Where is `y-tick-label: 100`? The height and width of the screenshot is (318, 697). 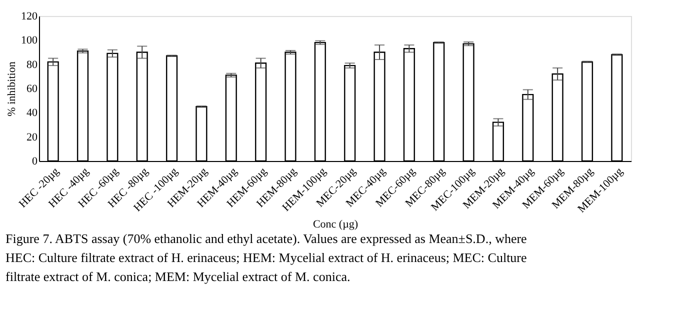
y-tick-label: 100 is located at coordinates (29, 40).